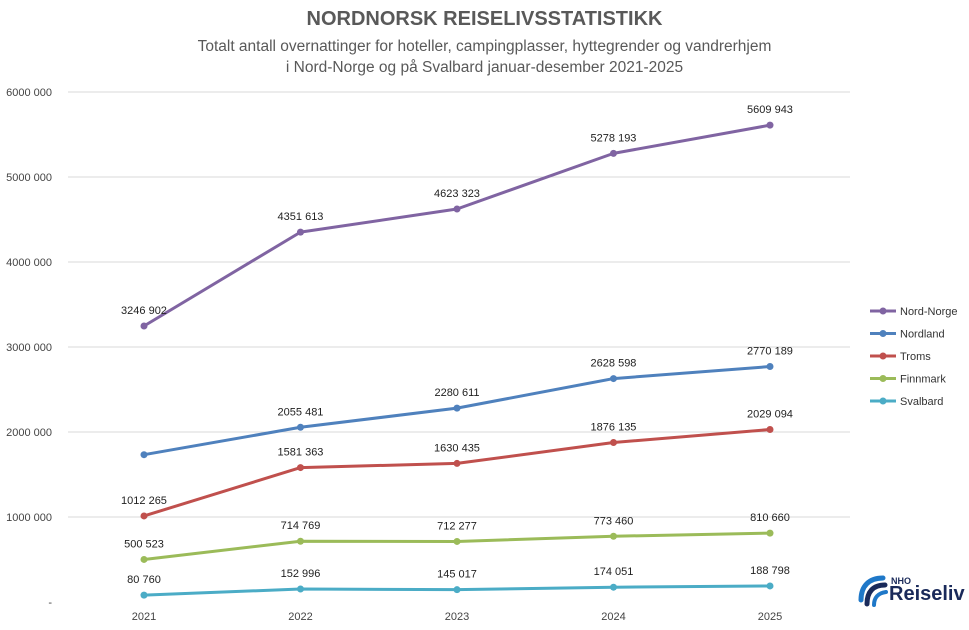 This screenshot has width=969, height=630. Describe the element at coordinates (301, 453) in the screenshot. I see `data-label: 1581 363` at that location.